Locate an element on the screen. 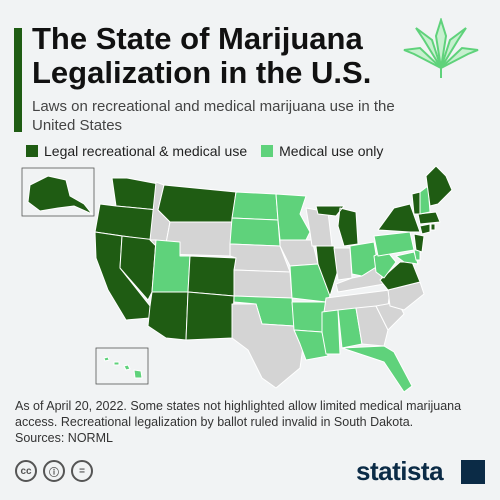 This screenshot has width=500, height=500. state-PA is located at coordinates (394, 244).